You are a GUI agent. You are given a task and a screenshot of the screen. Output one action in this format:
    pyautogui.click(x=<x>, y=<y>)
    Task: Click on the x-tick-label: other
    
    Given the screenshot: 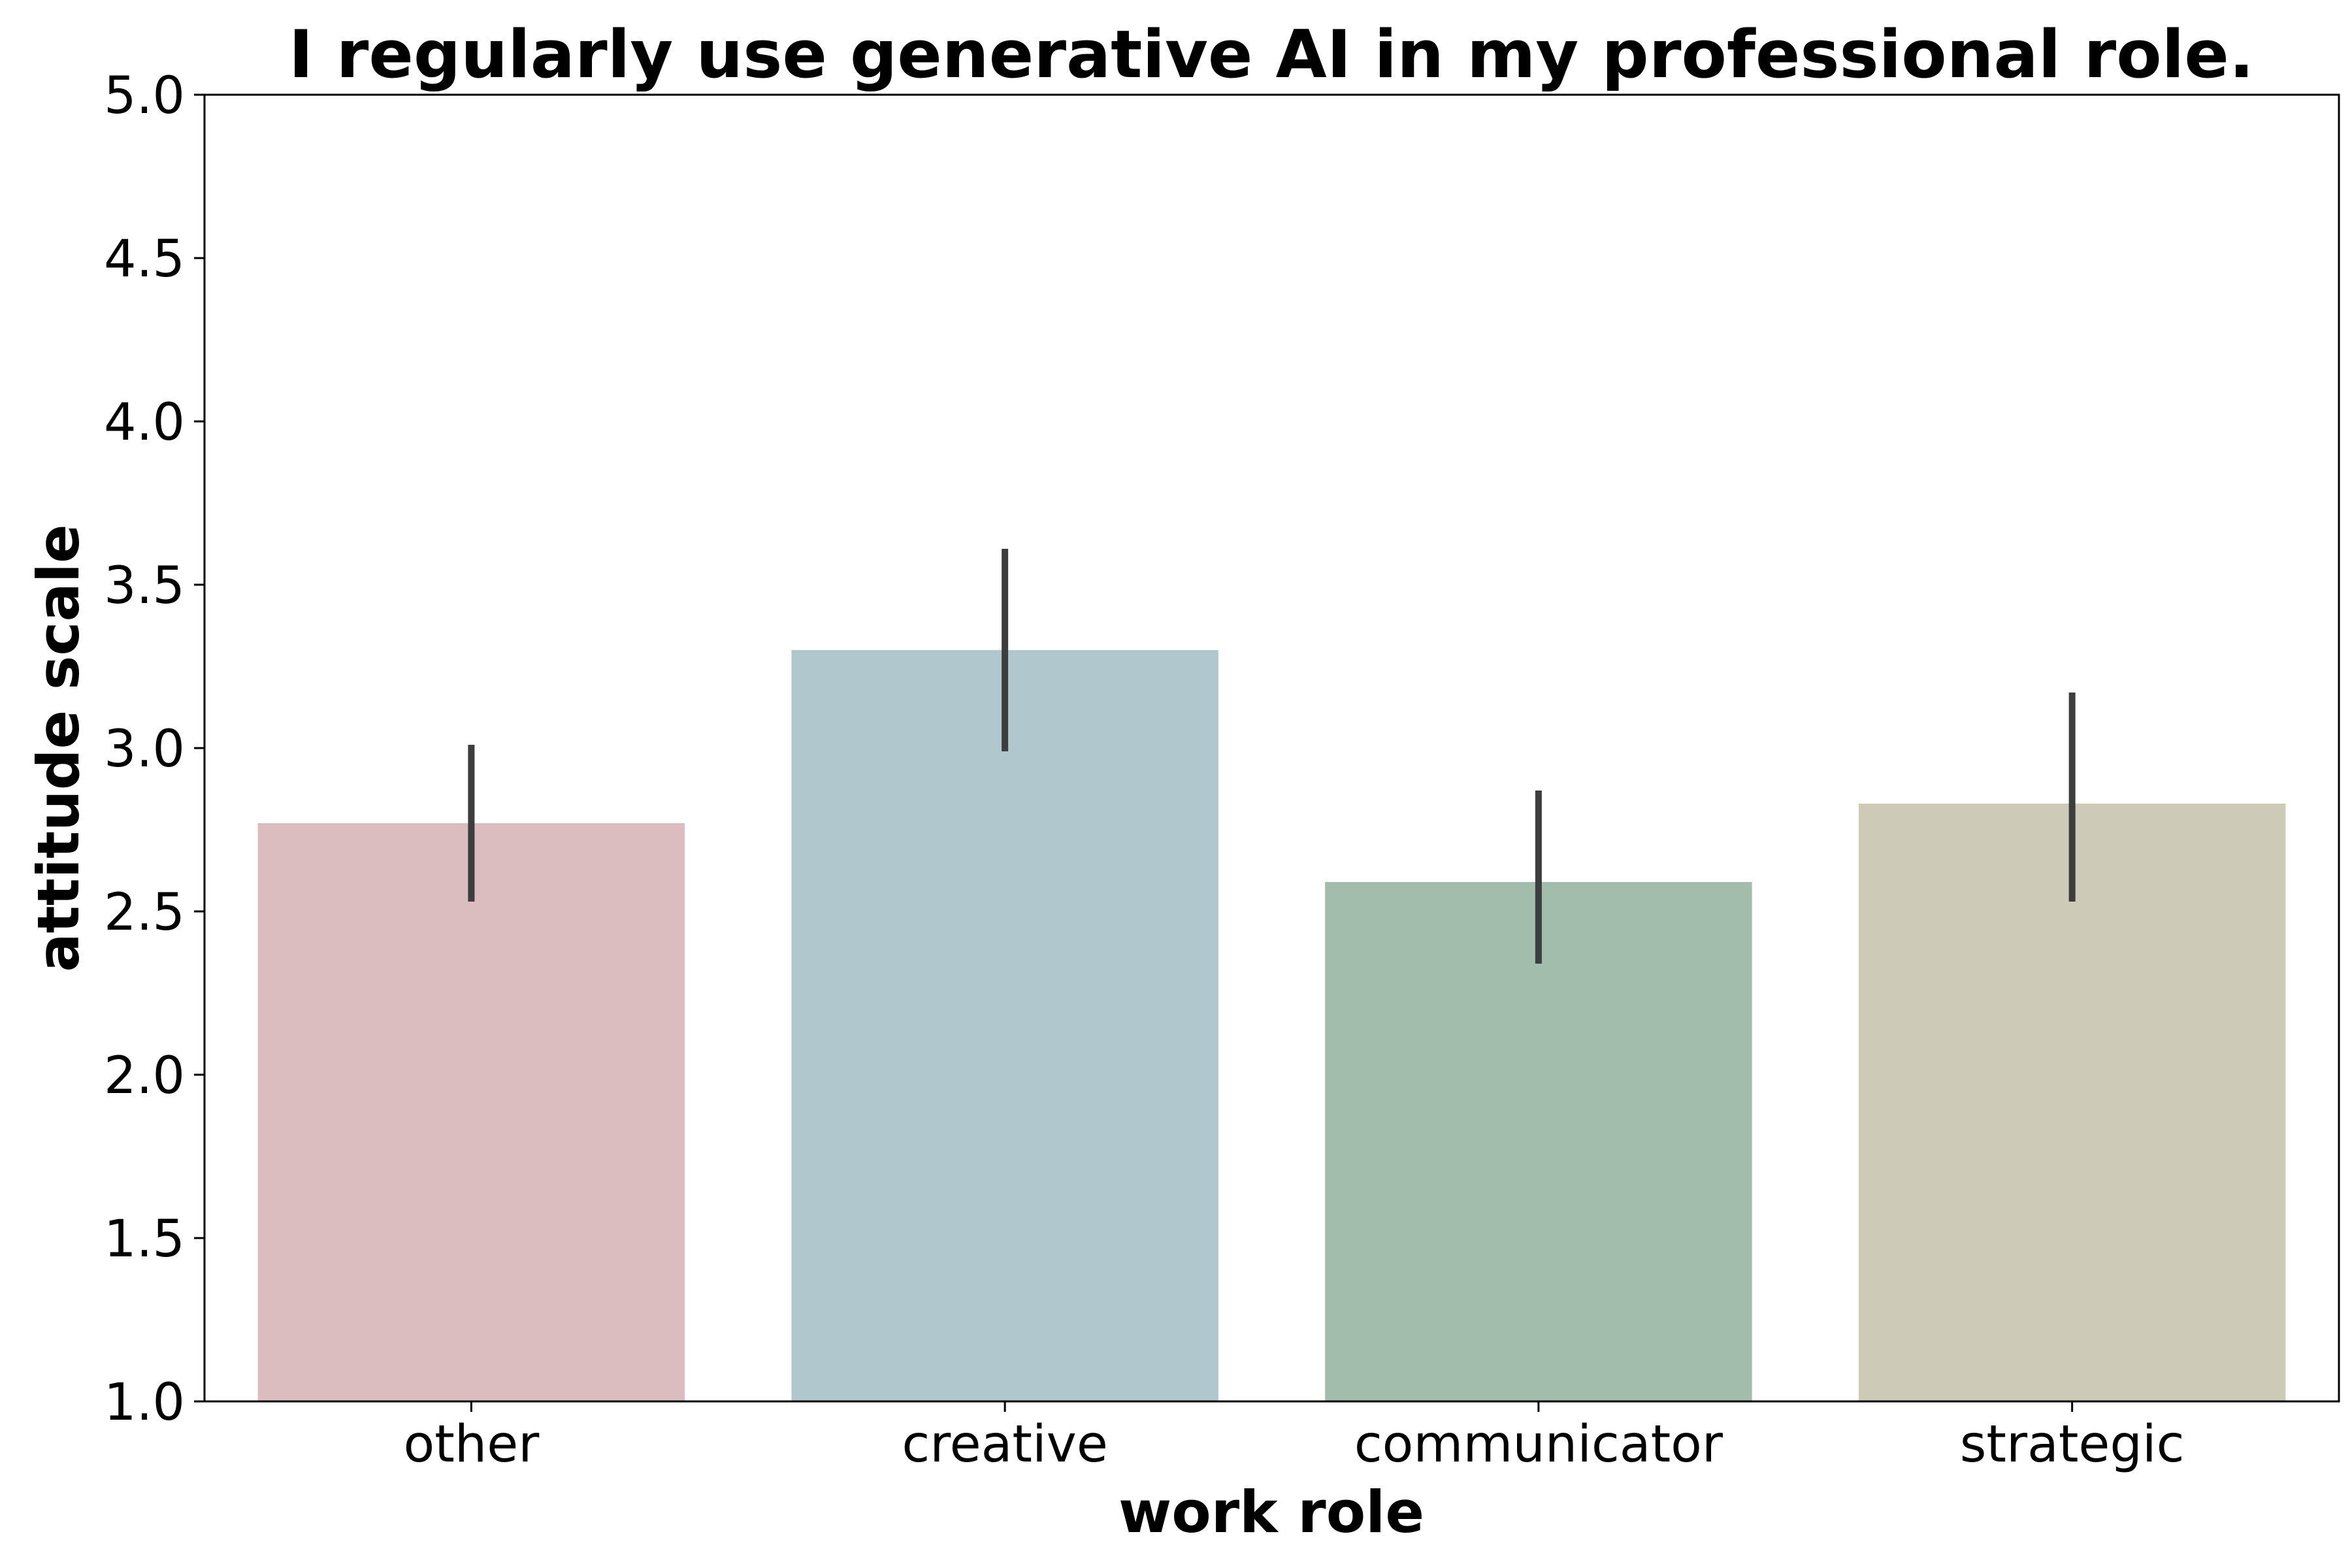 What is the action you would take?
    pyautogui.click(x=471, y=1444)
    